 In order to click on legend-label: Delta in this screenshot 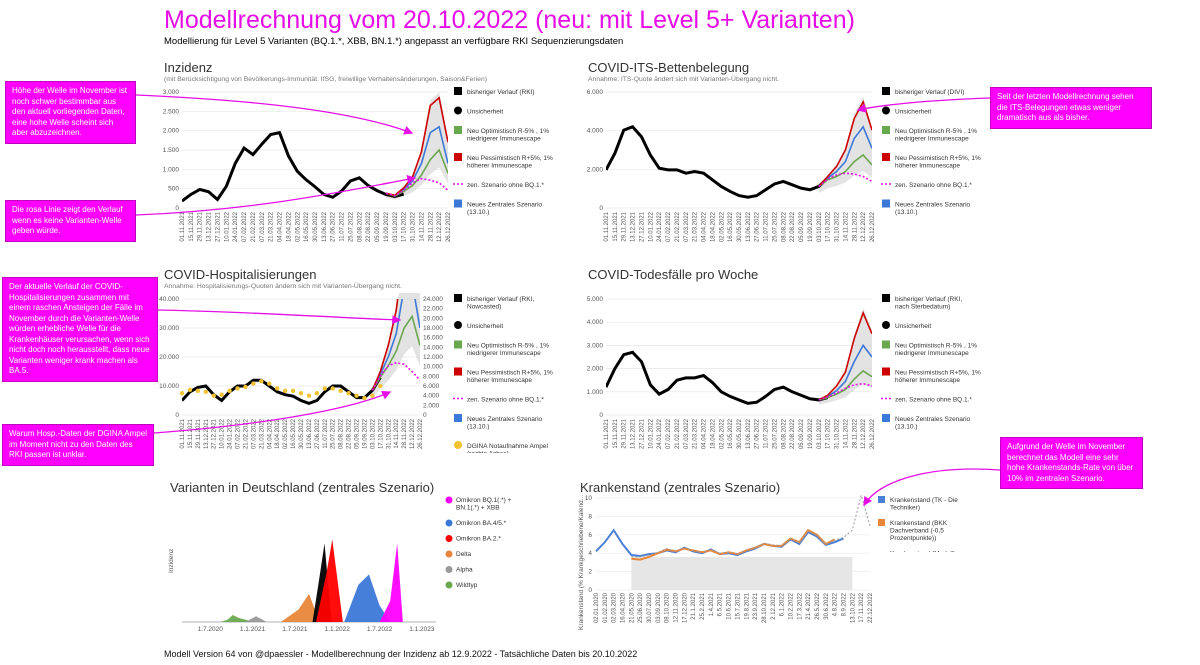, I will do `click(464, 554)`.